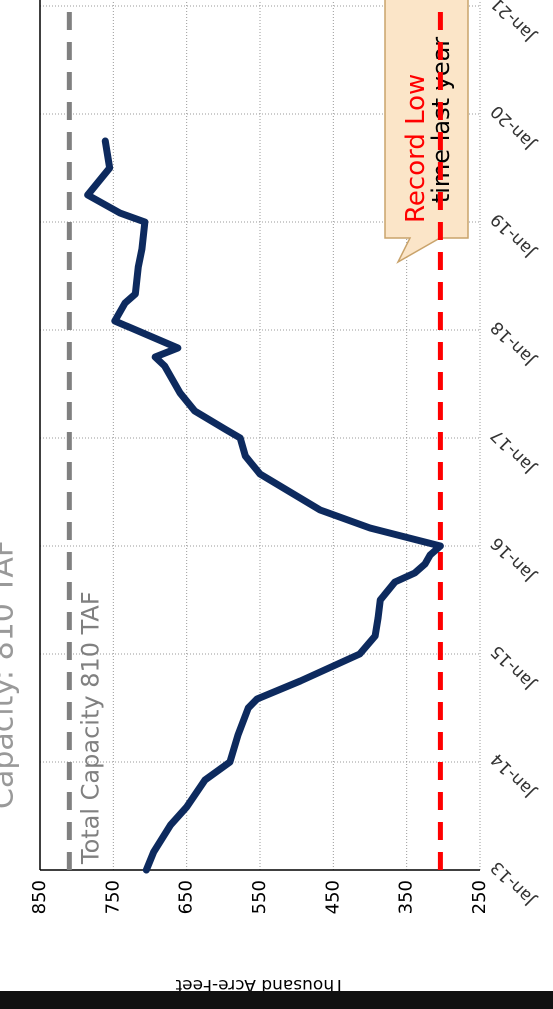 This screenshot has width=553, height=1009. Describe the element at coordinates (406, 897) in the screenshot. I see `y-tick-label: 350` at that location.